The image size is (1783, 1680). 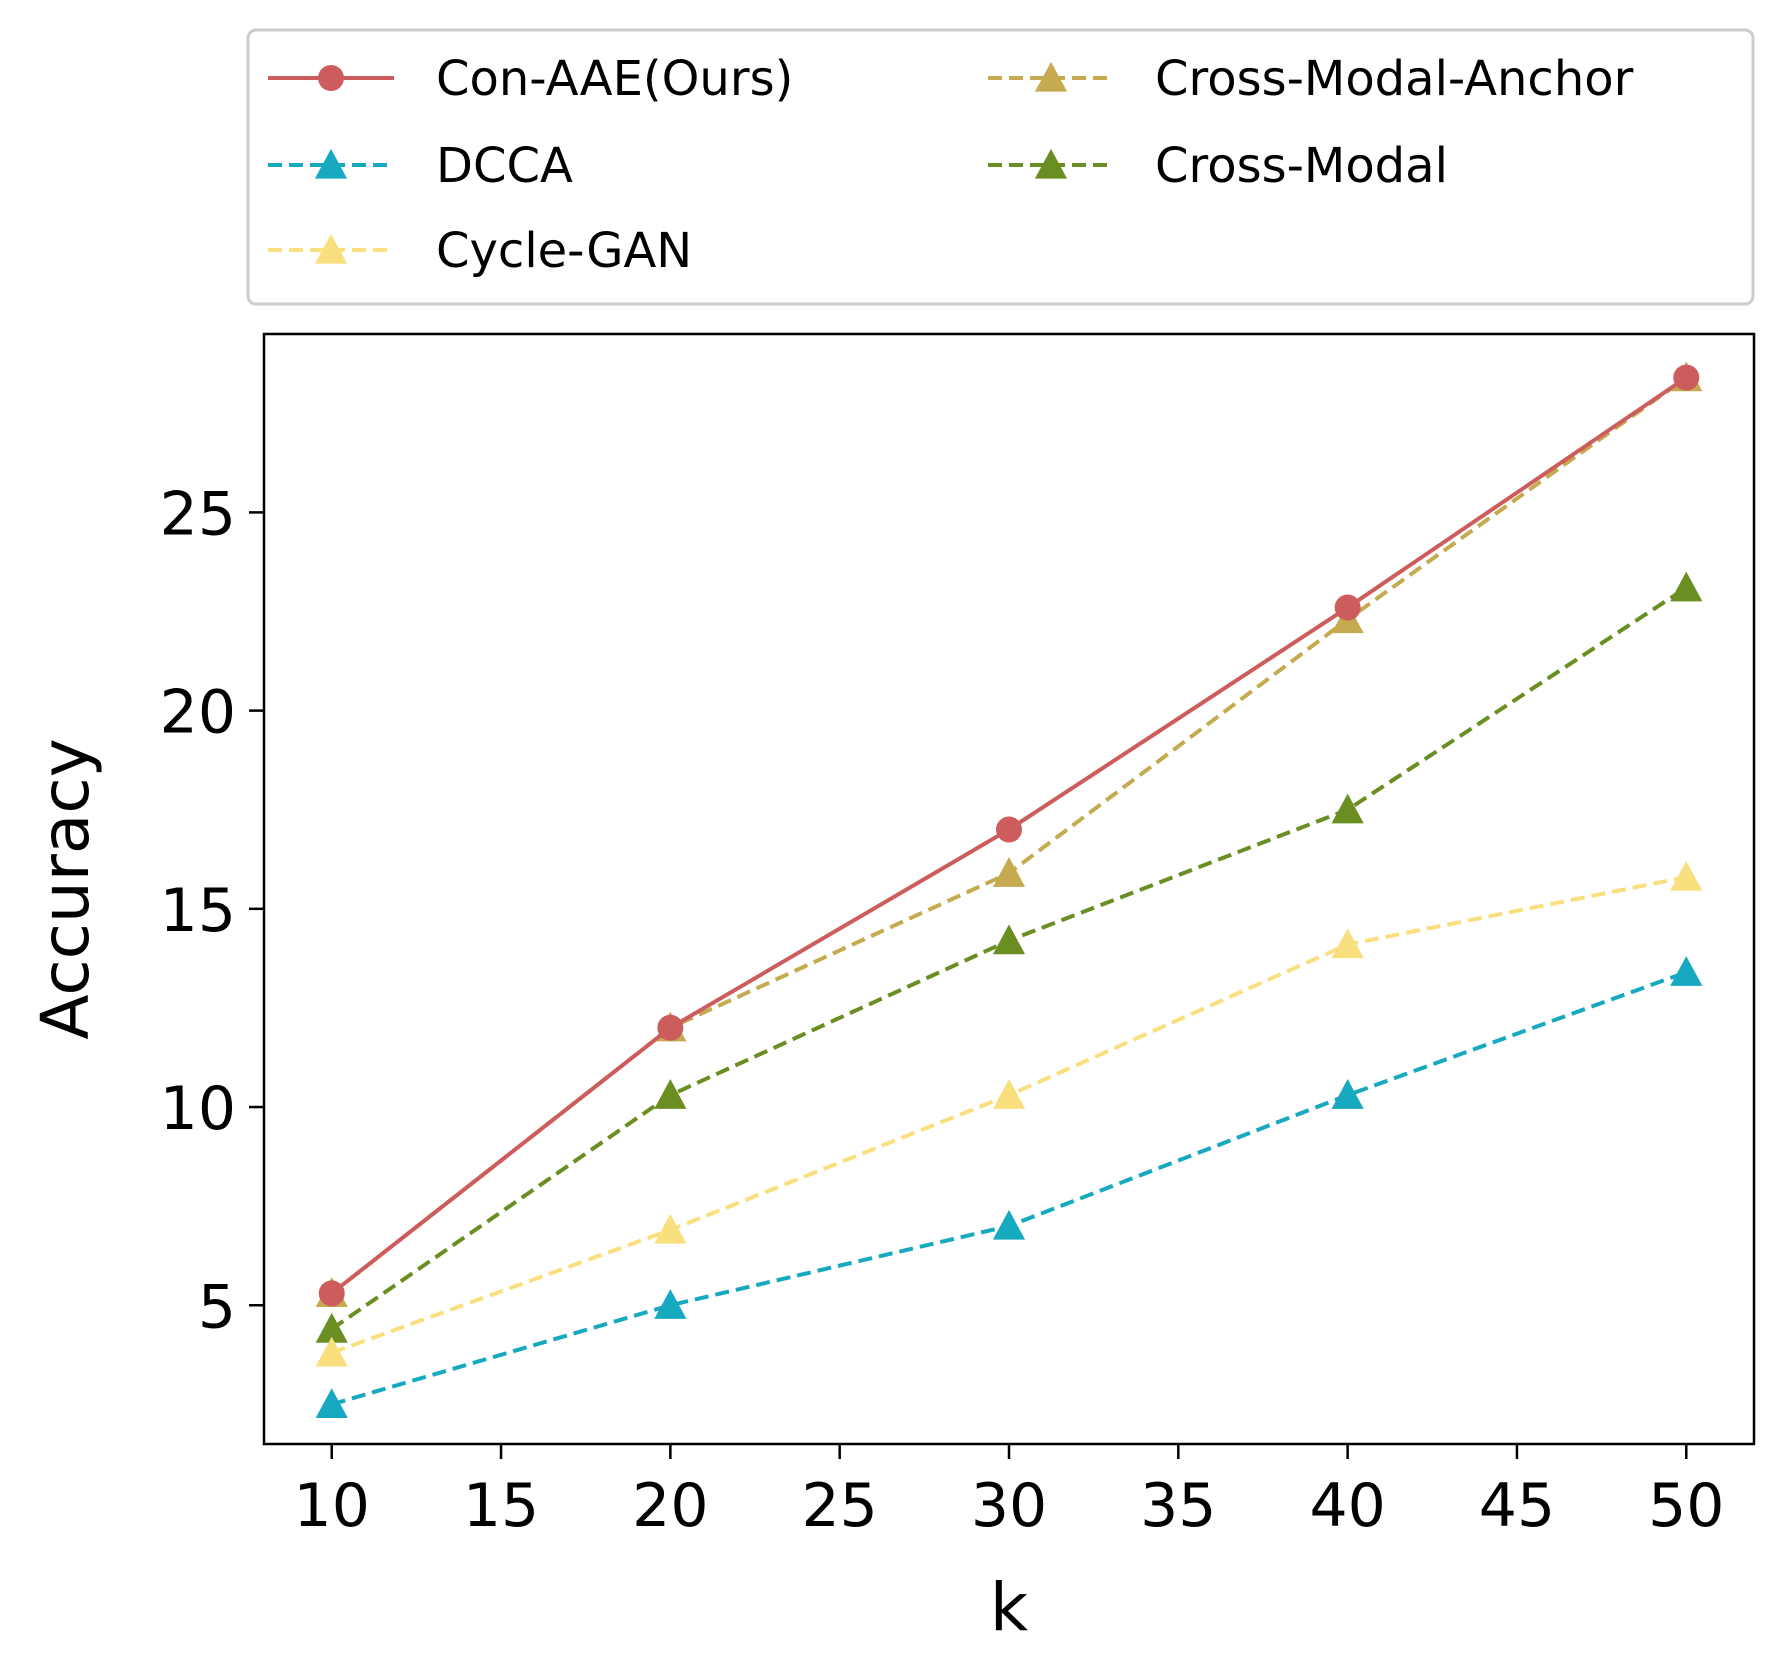 What do you see at coordinates (670, 1506) in the screenshot?
I see `x-tick-label: 20` at bounding box center [670, 1506].